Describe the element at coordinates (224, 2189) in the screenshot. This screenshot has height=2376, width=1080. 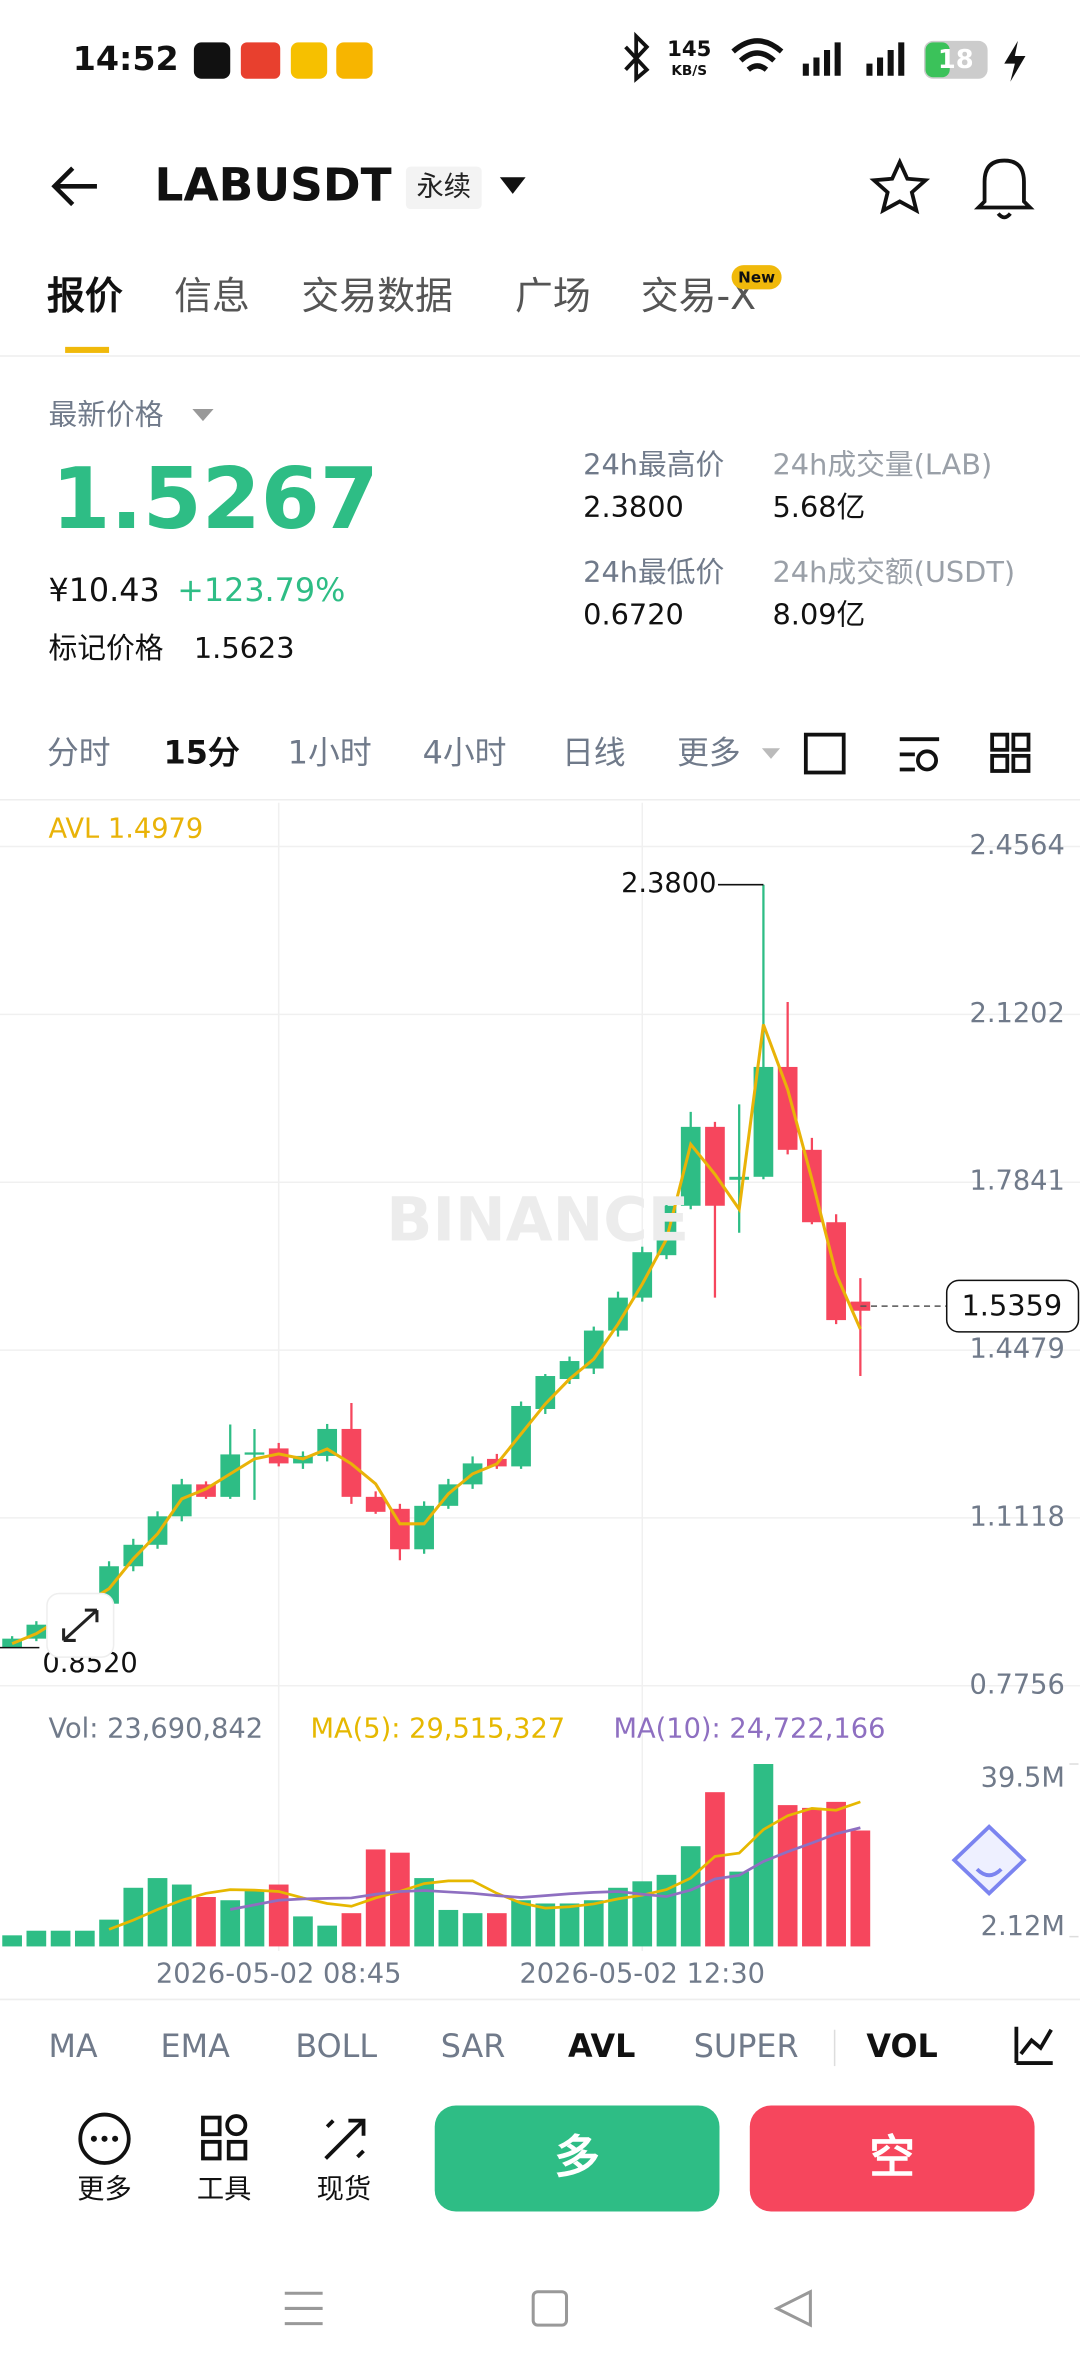
I see `tool-label: 工具` at that location.